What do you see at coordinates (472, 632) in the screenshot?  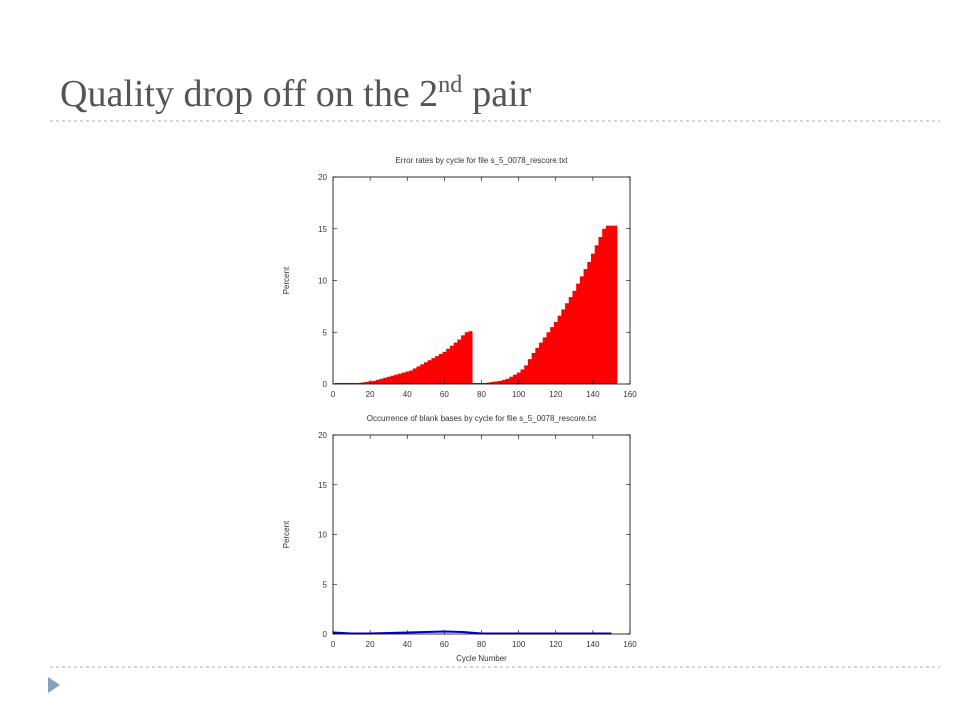 I see `line` at bounding box center [472, 632].